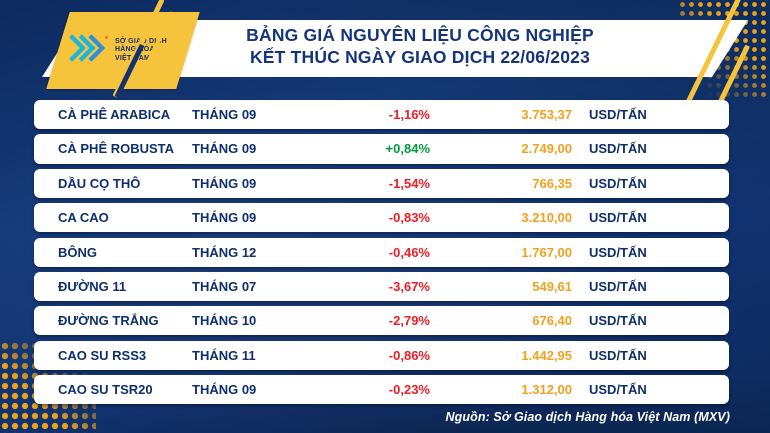 The image size is (770, 433). Describe the element at coordinates (83, 218) in the screenshot. I see `commodity-name: CA CAO` at that location.